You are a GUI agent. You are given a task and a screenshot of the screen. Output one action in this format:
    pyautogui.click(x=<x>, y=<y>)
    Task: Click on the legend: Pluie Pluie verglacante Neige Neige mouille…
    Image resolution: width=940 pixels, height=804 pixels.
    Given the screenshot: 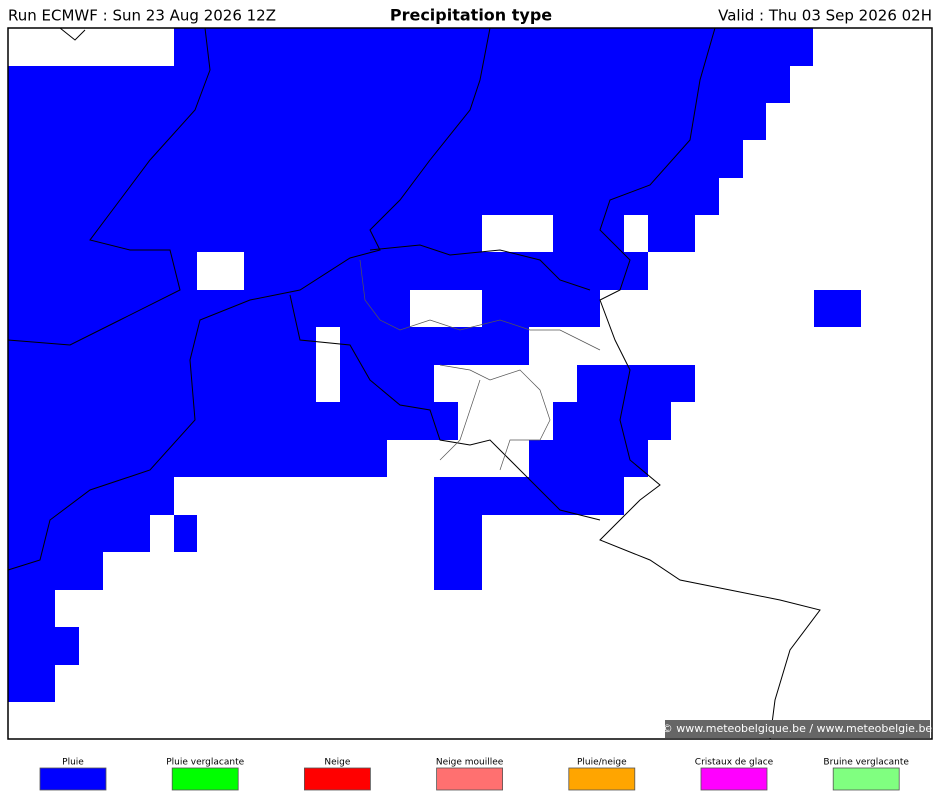 What is the action you would take?
    pyautogui.click(x=474, y=774)
    